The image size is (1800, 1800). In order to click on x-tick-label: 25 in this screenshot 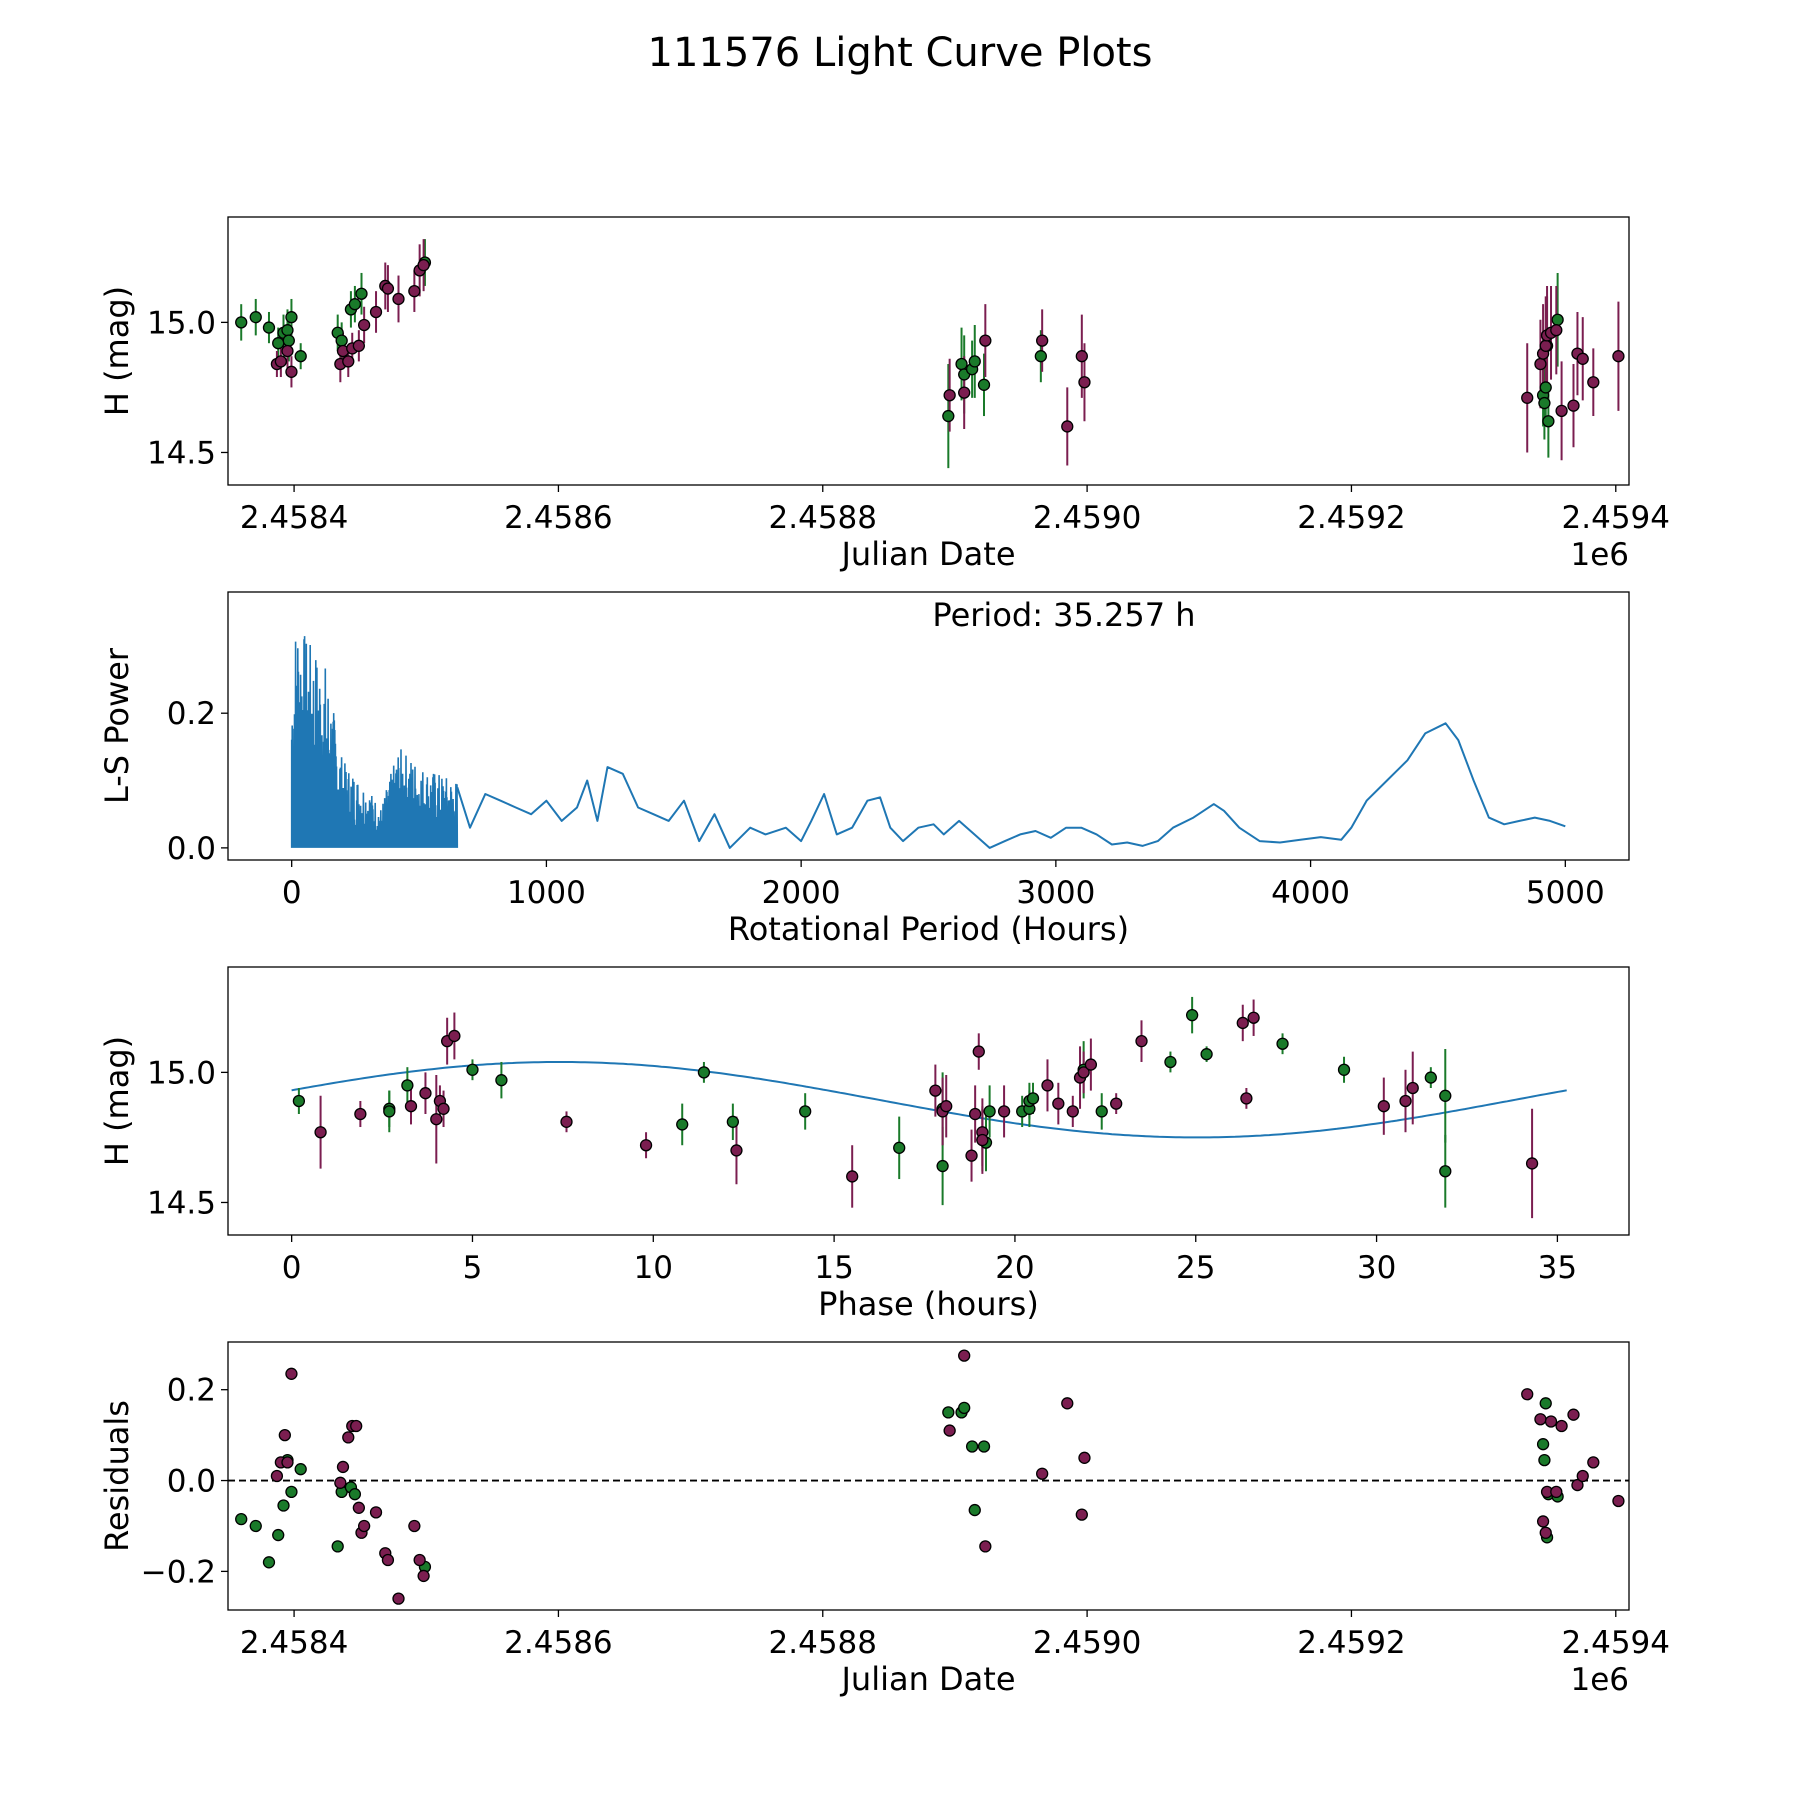, I will do `click(1195, 1268)`.